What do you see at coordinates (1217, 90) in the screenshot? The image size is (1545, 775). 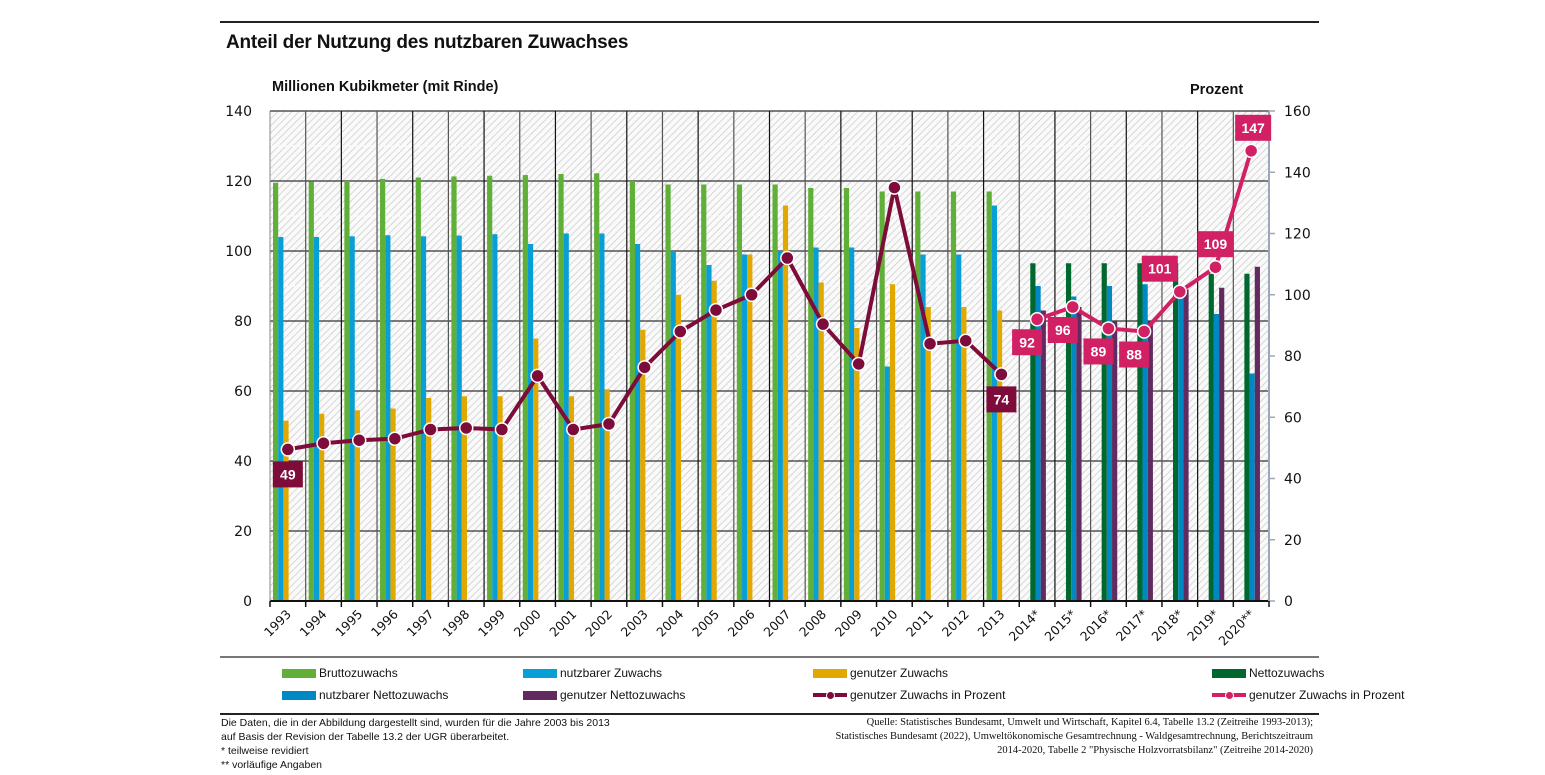 I see `y-axis-label-right: Prozent` at bounding box center [1217, 90].